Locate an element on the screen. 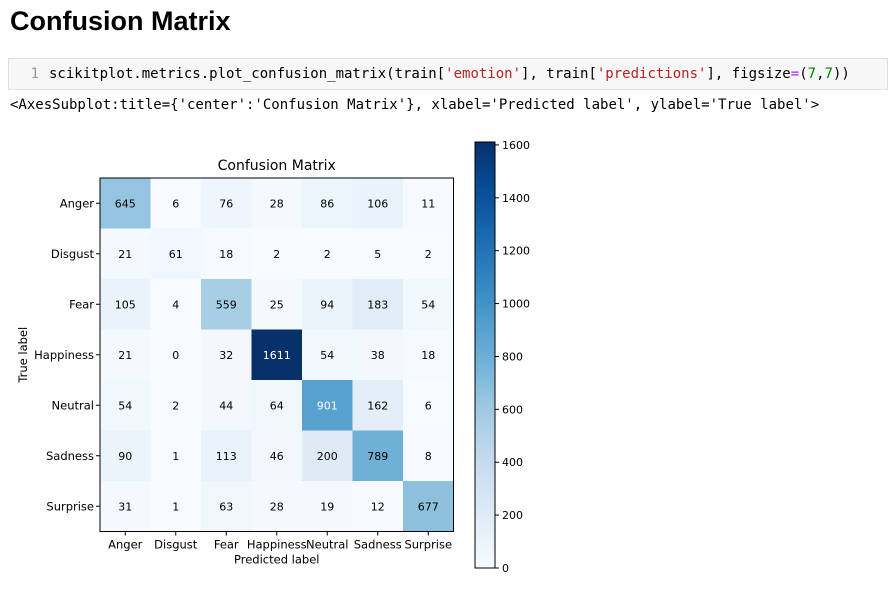  x-tick-label: Surprise is located at coordinates (428, 545).